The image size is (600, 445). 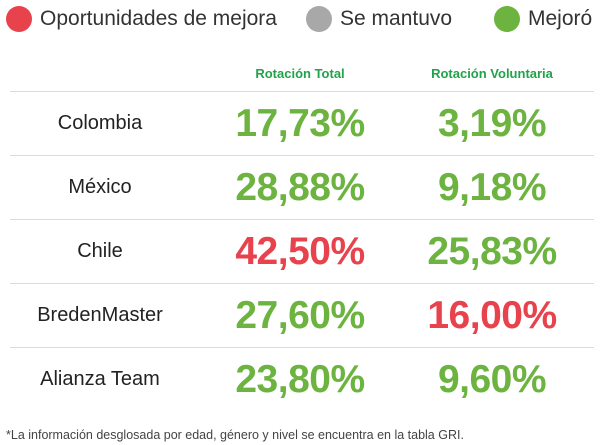 What do you see at coordinates (492, 73) in the screenshot?
I see `column-header-rotacion-voluntaria: Rotación Voluntaria` at bounding box center [492, 73].